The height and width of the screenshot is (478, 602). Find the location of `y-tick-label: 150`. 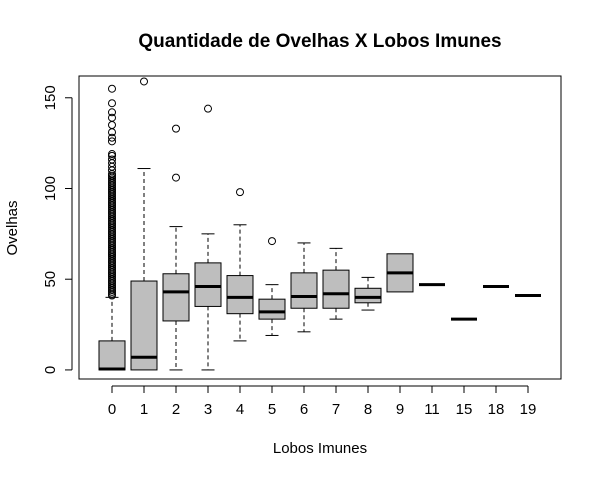

y-tick-label: 150 is located at coordinates (50, 97).